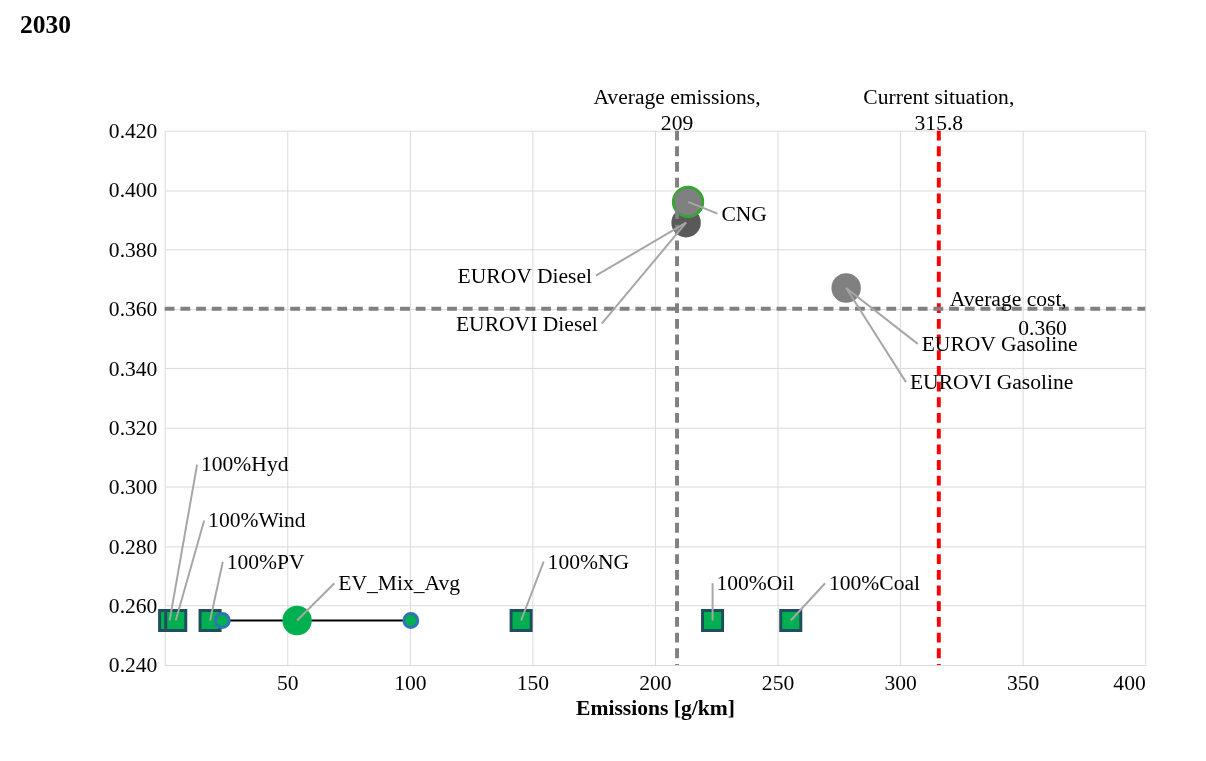 The width and height of the screenshot is (1206, 761). I want to click on y-tick-label: 0.260, so click(133, 606).